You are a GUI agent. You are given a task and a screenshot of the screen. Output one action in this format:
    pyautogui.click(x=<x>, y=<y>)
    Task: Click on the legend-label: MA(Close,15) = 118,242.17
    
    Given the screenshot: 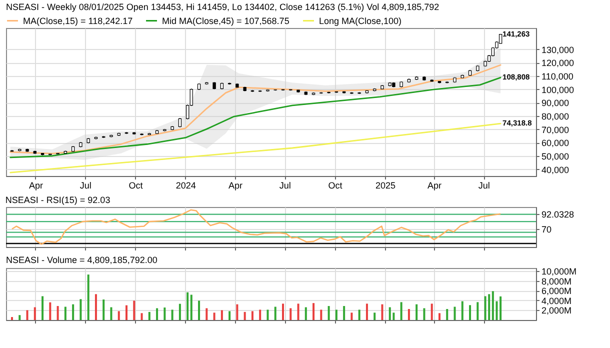 What is the action you would take?
    pyautogui.click(x=78, y=21)
    